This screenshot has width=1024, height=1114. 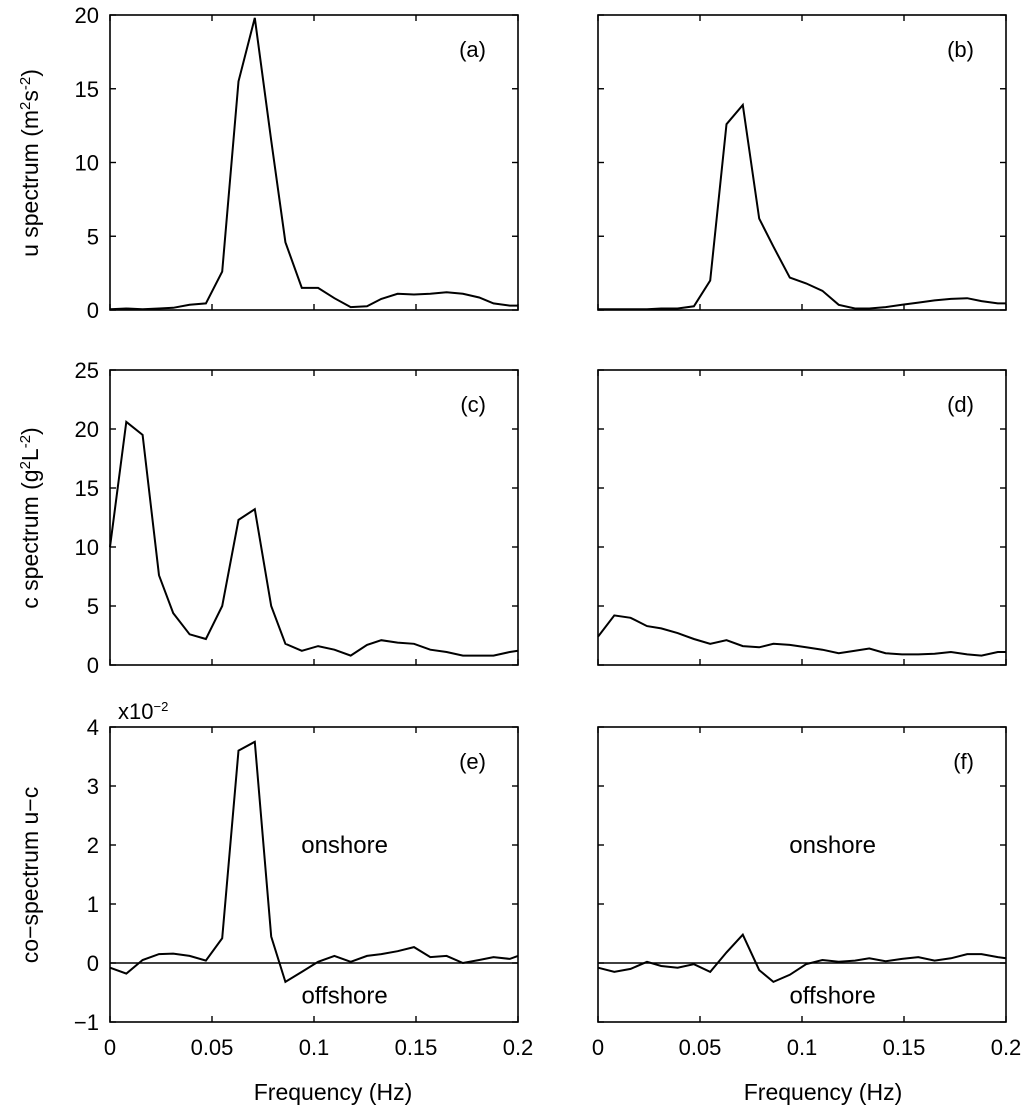 I want to click on series-line-f, so click(x=802, y=958).